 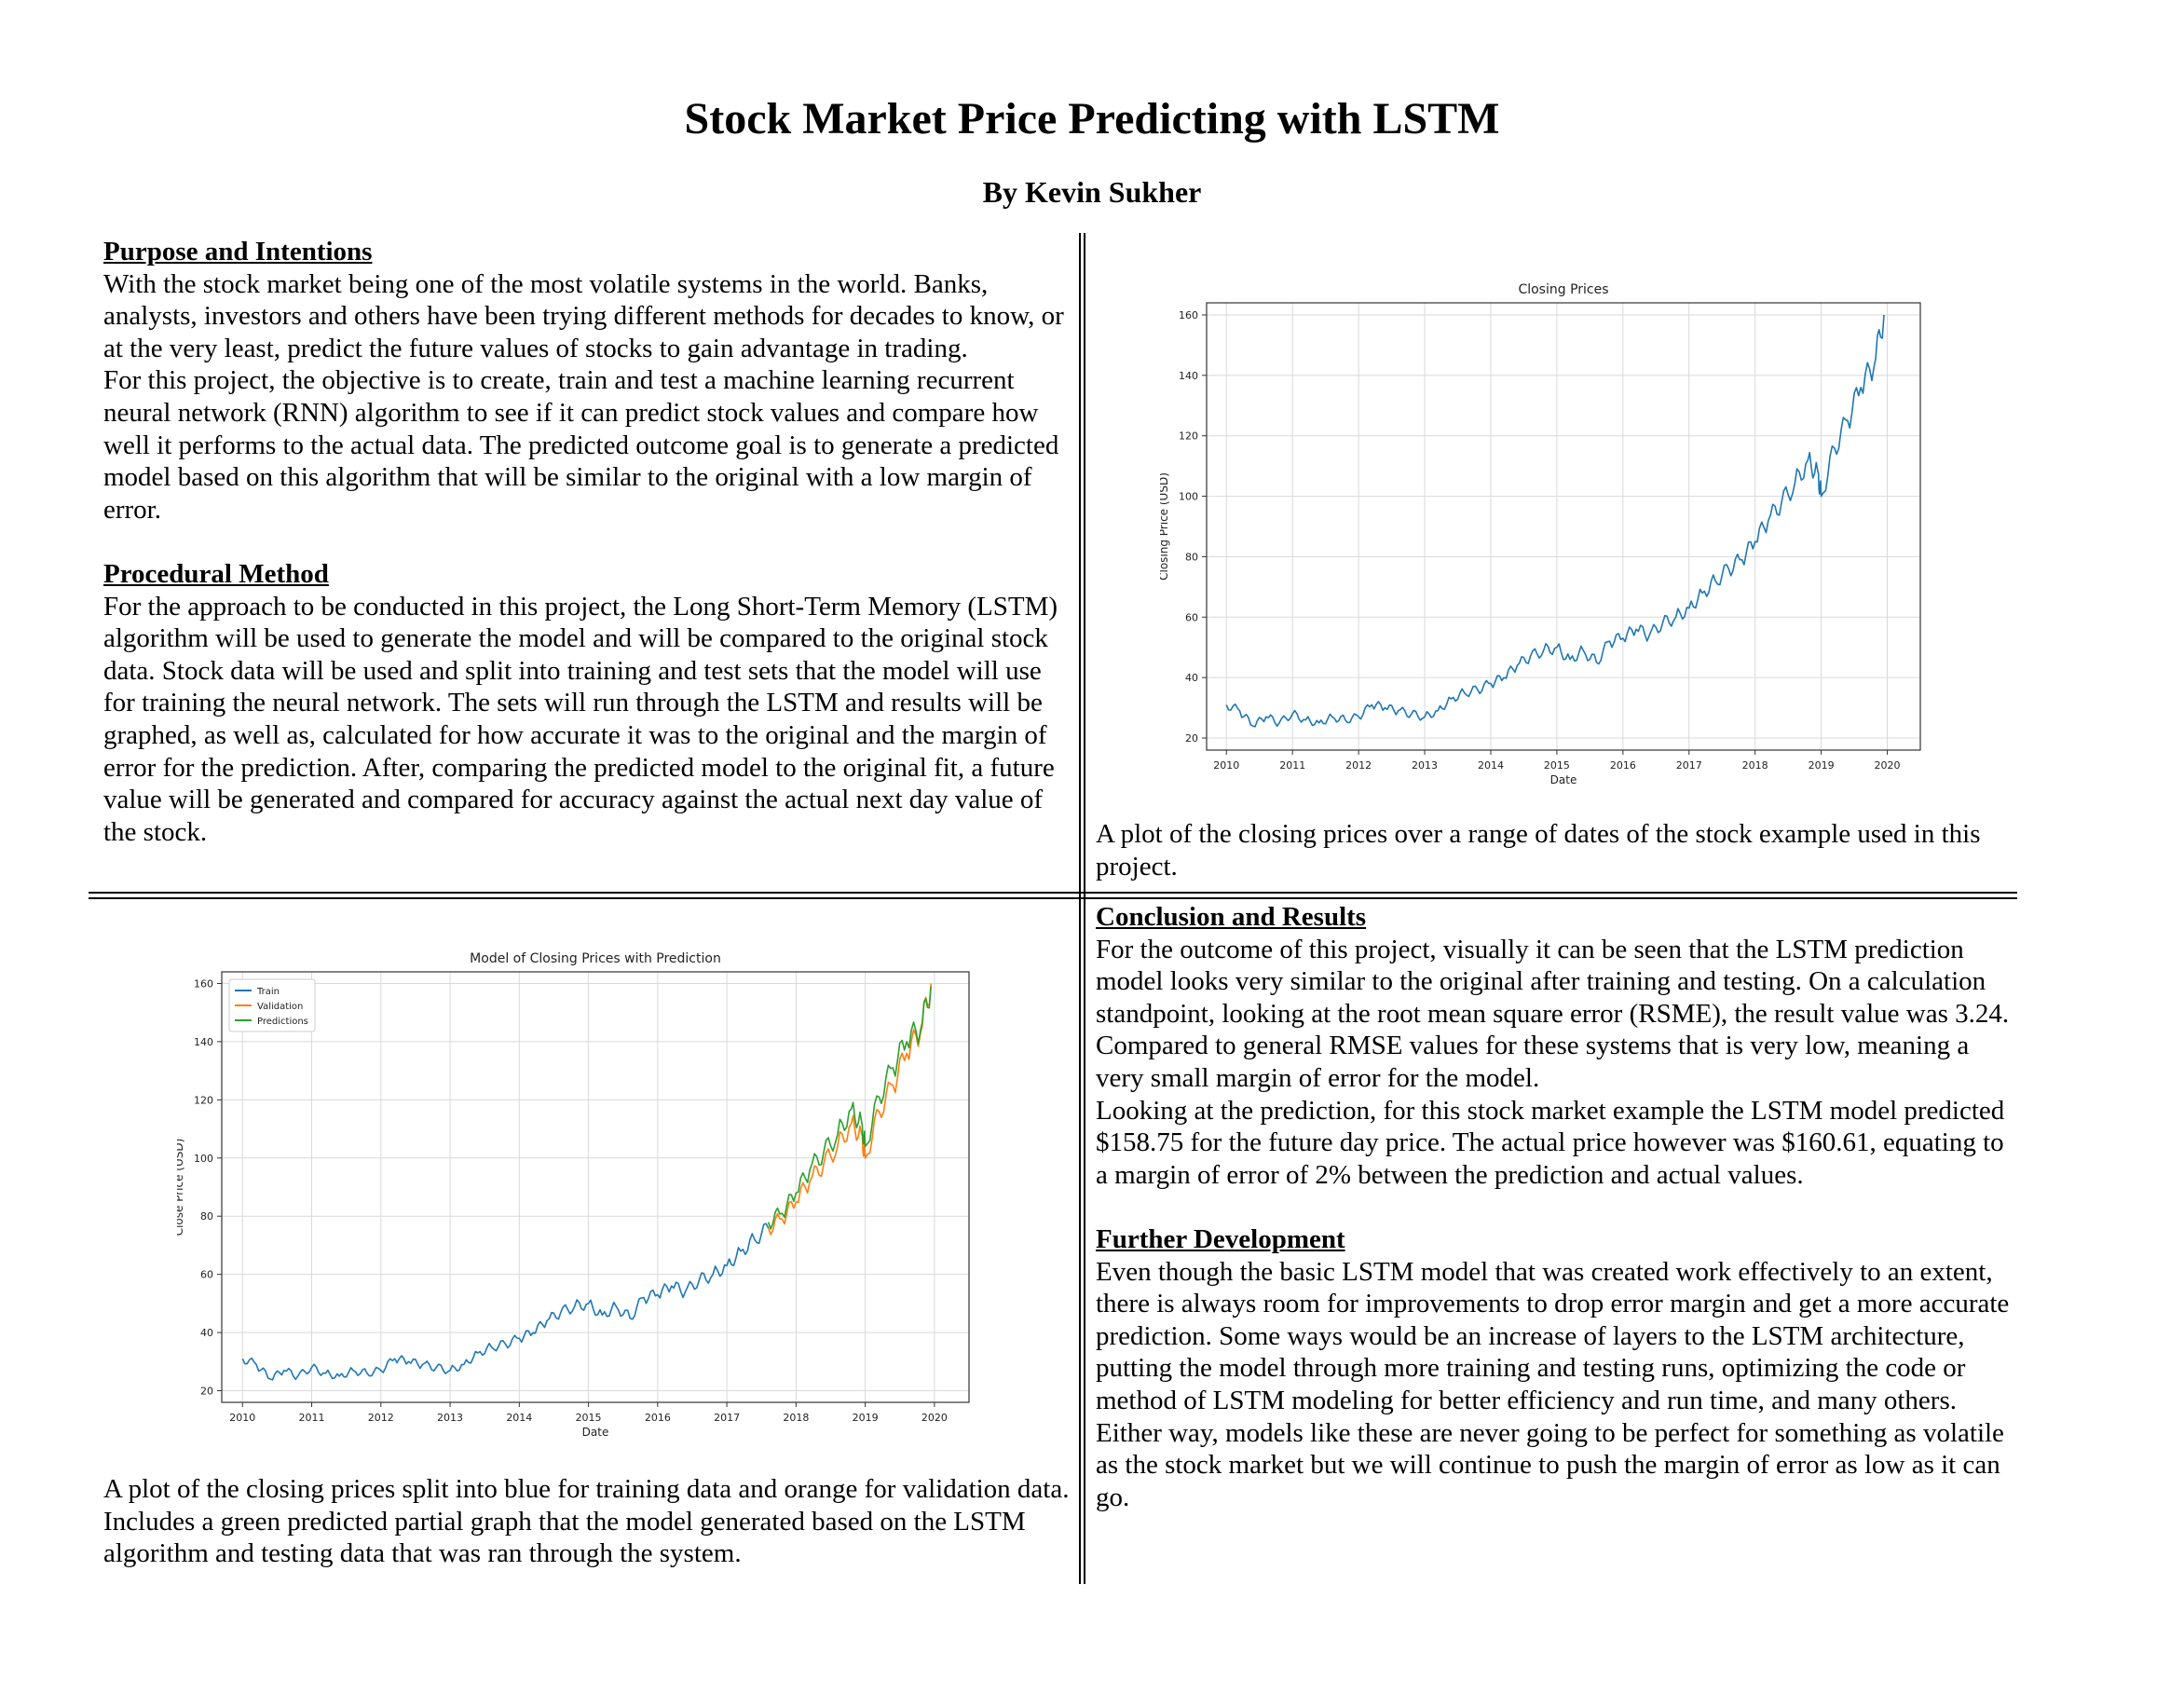 What do you see at coordinates (1053, 893) in the screenshot?
I see `horizontal-divider` at bounding box center [1053, 893].